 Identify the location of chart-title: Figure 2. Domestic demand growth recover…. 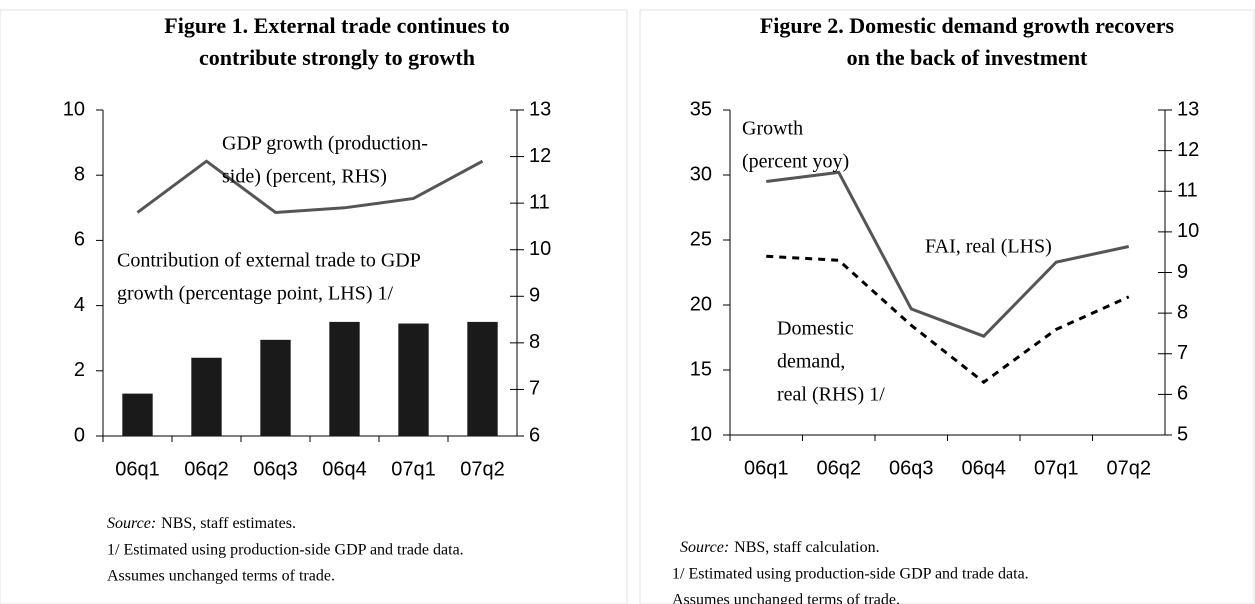
(967, 25).